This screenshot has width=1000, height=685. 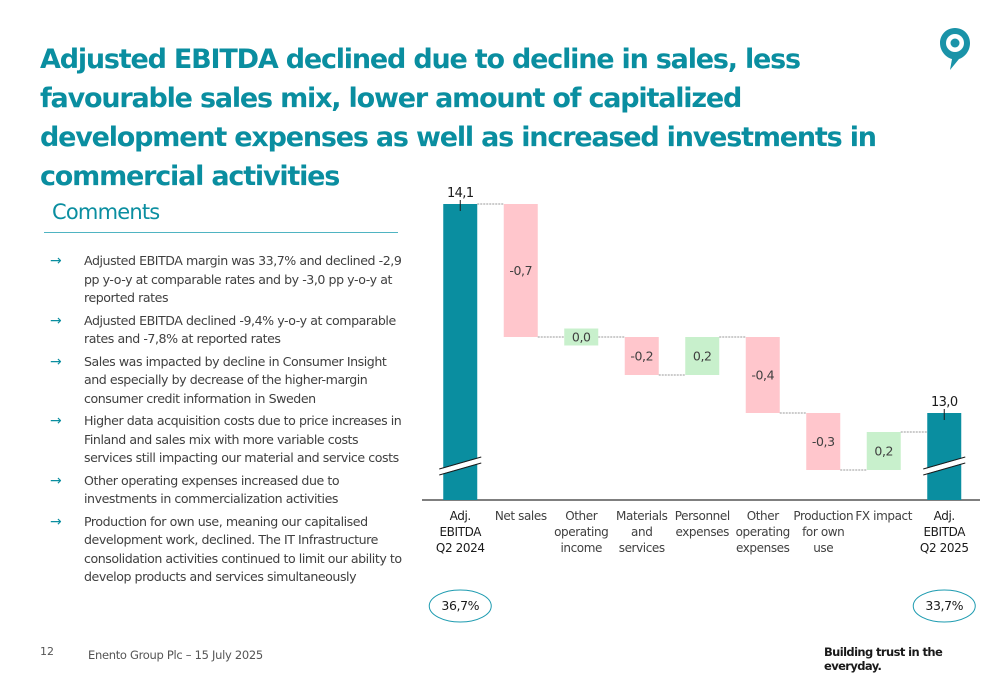 What do you see at coordinates (883, 659) in the screenshot?
I see `footer-tagline: Building trust in the everyday.` at bounding box center [883, 659].